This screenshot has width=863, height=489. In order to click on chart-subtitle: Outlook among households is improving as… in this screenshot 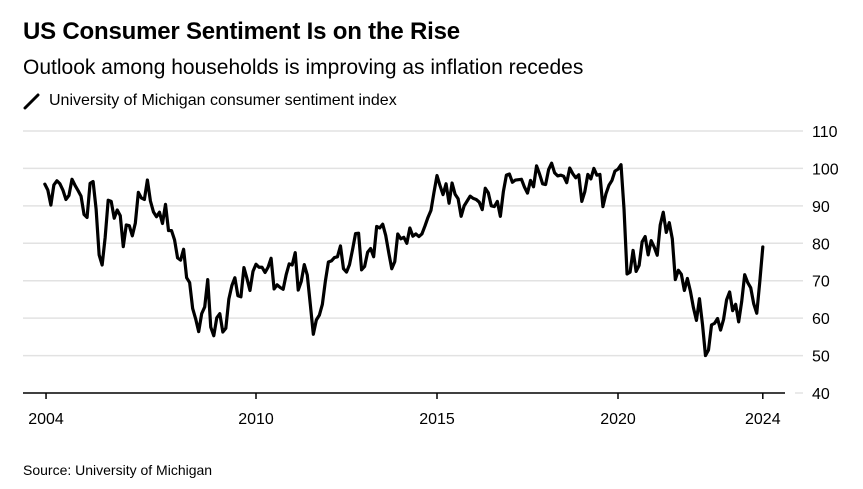, I will do `click(303, 67)`.